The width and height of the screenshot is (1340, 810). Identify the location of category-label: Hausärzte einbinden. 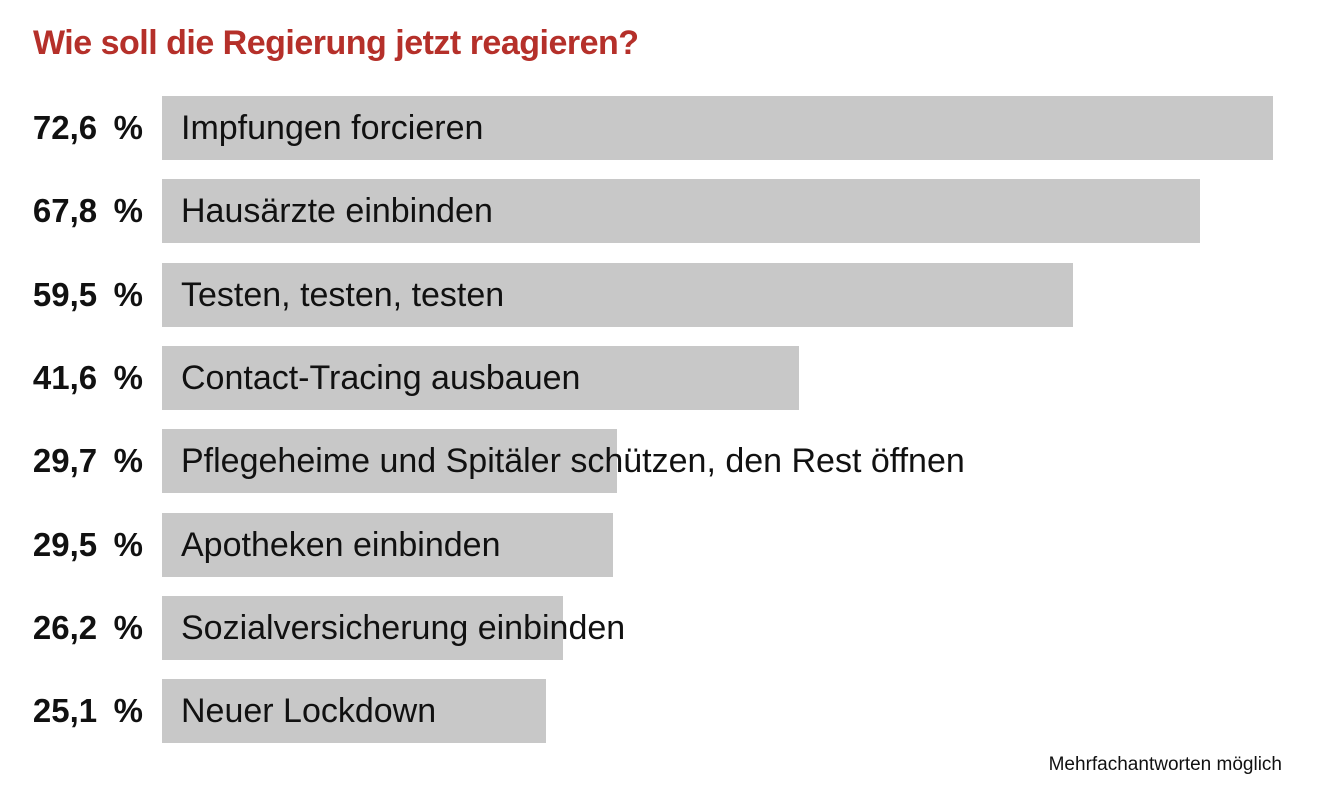
(337, 211).